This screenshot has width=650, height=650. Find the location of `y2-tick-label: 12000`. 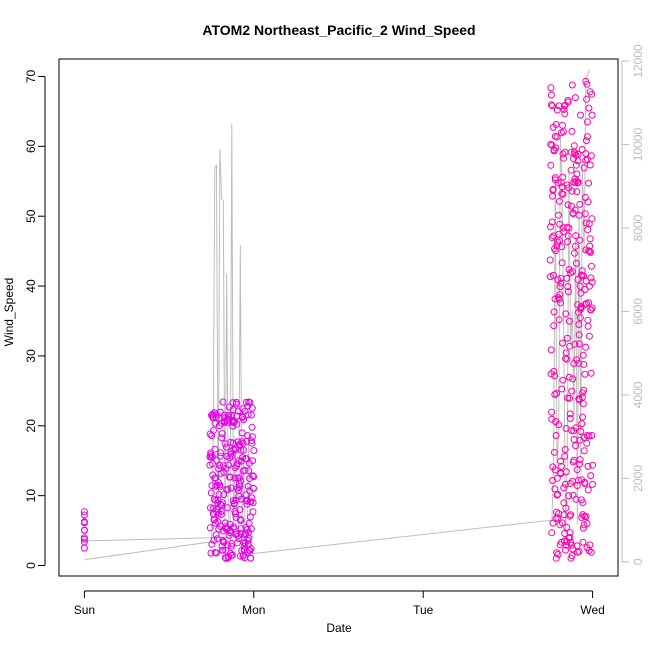

y2-tick-label: 12000 is located at coordinates (638, 61).